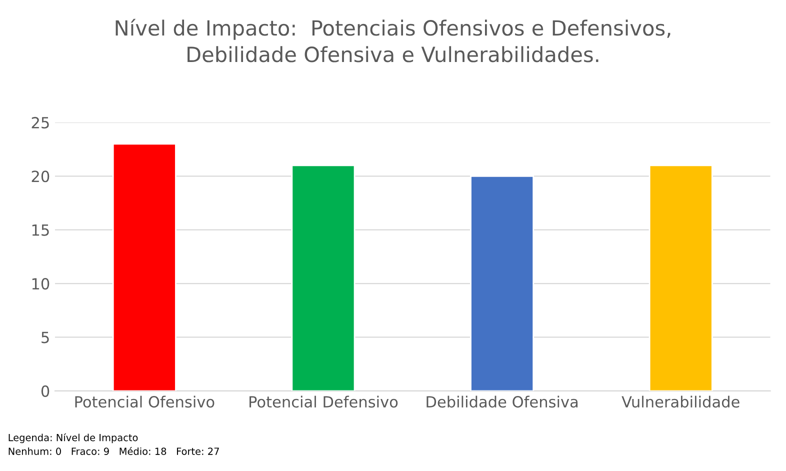 Image resolution: width=786 pixels, height=471 pixels. What do you see at coordinates (393, 40) in the screenshot?
I see `chart-title: Nível de Impacto: Potenciais Ofensivos e Defensivos, Debilidade Ofensiva e Vulnerabilidades.` at bounding box center [393, 40].